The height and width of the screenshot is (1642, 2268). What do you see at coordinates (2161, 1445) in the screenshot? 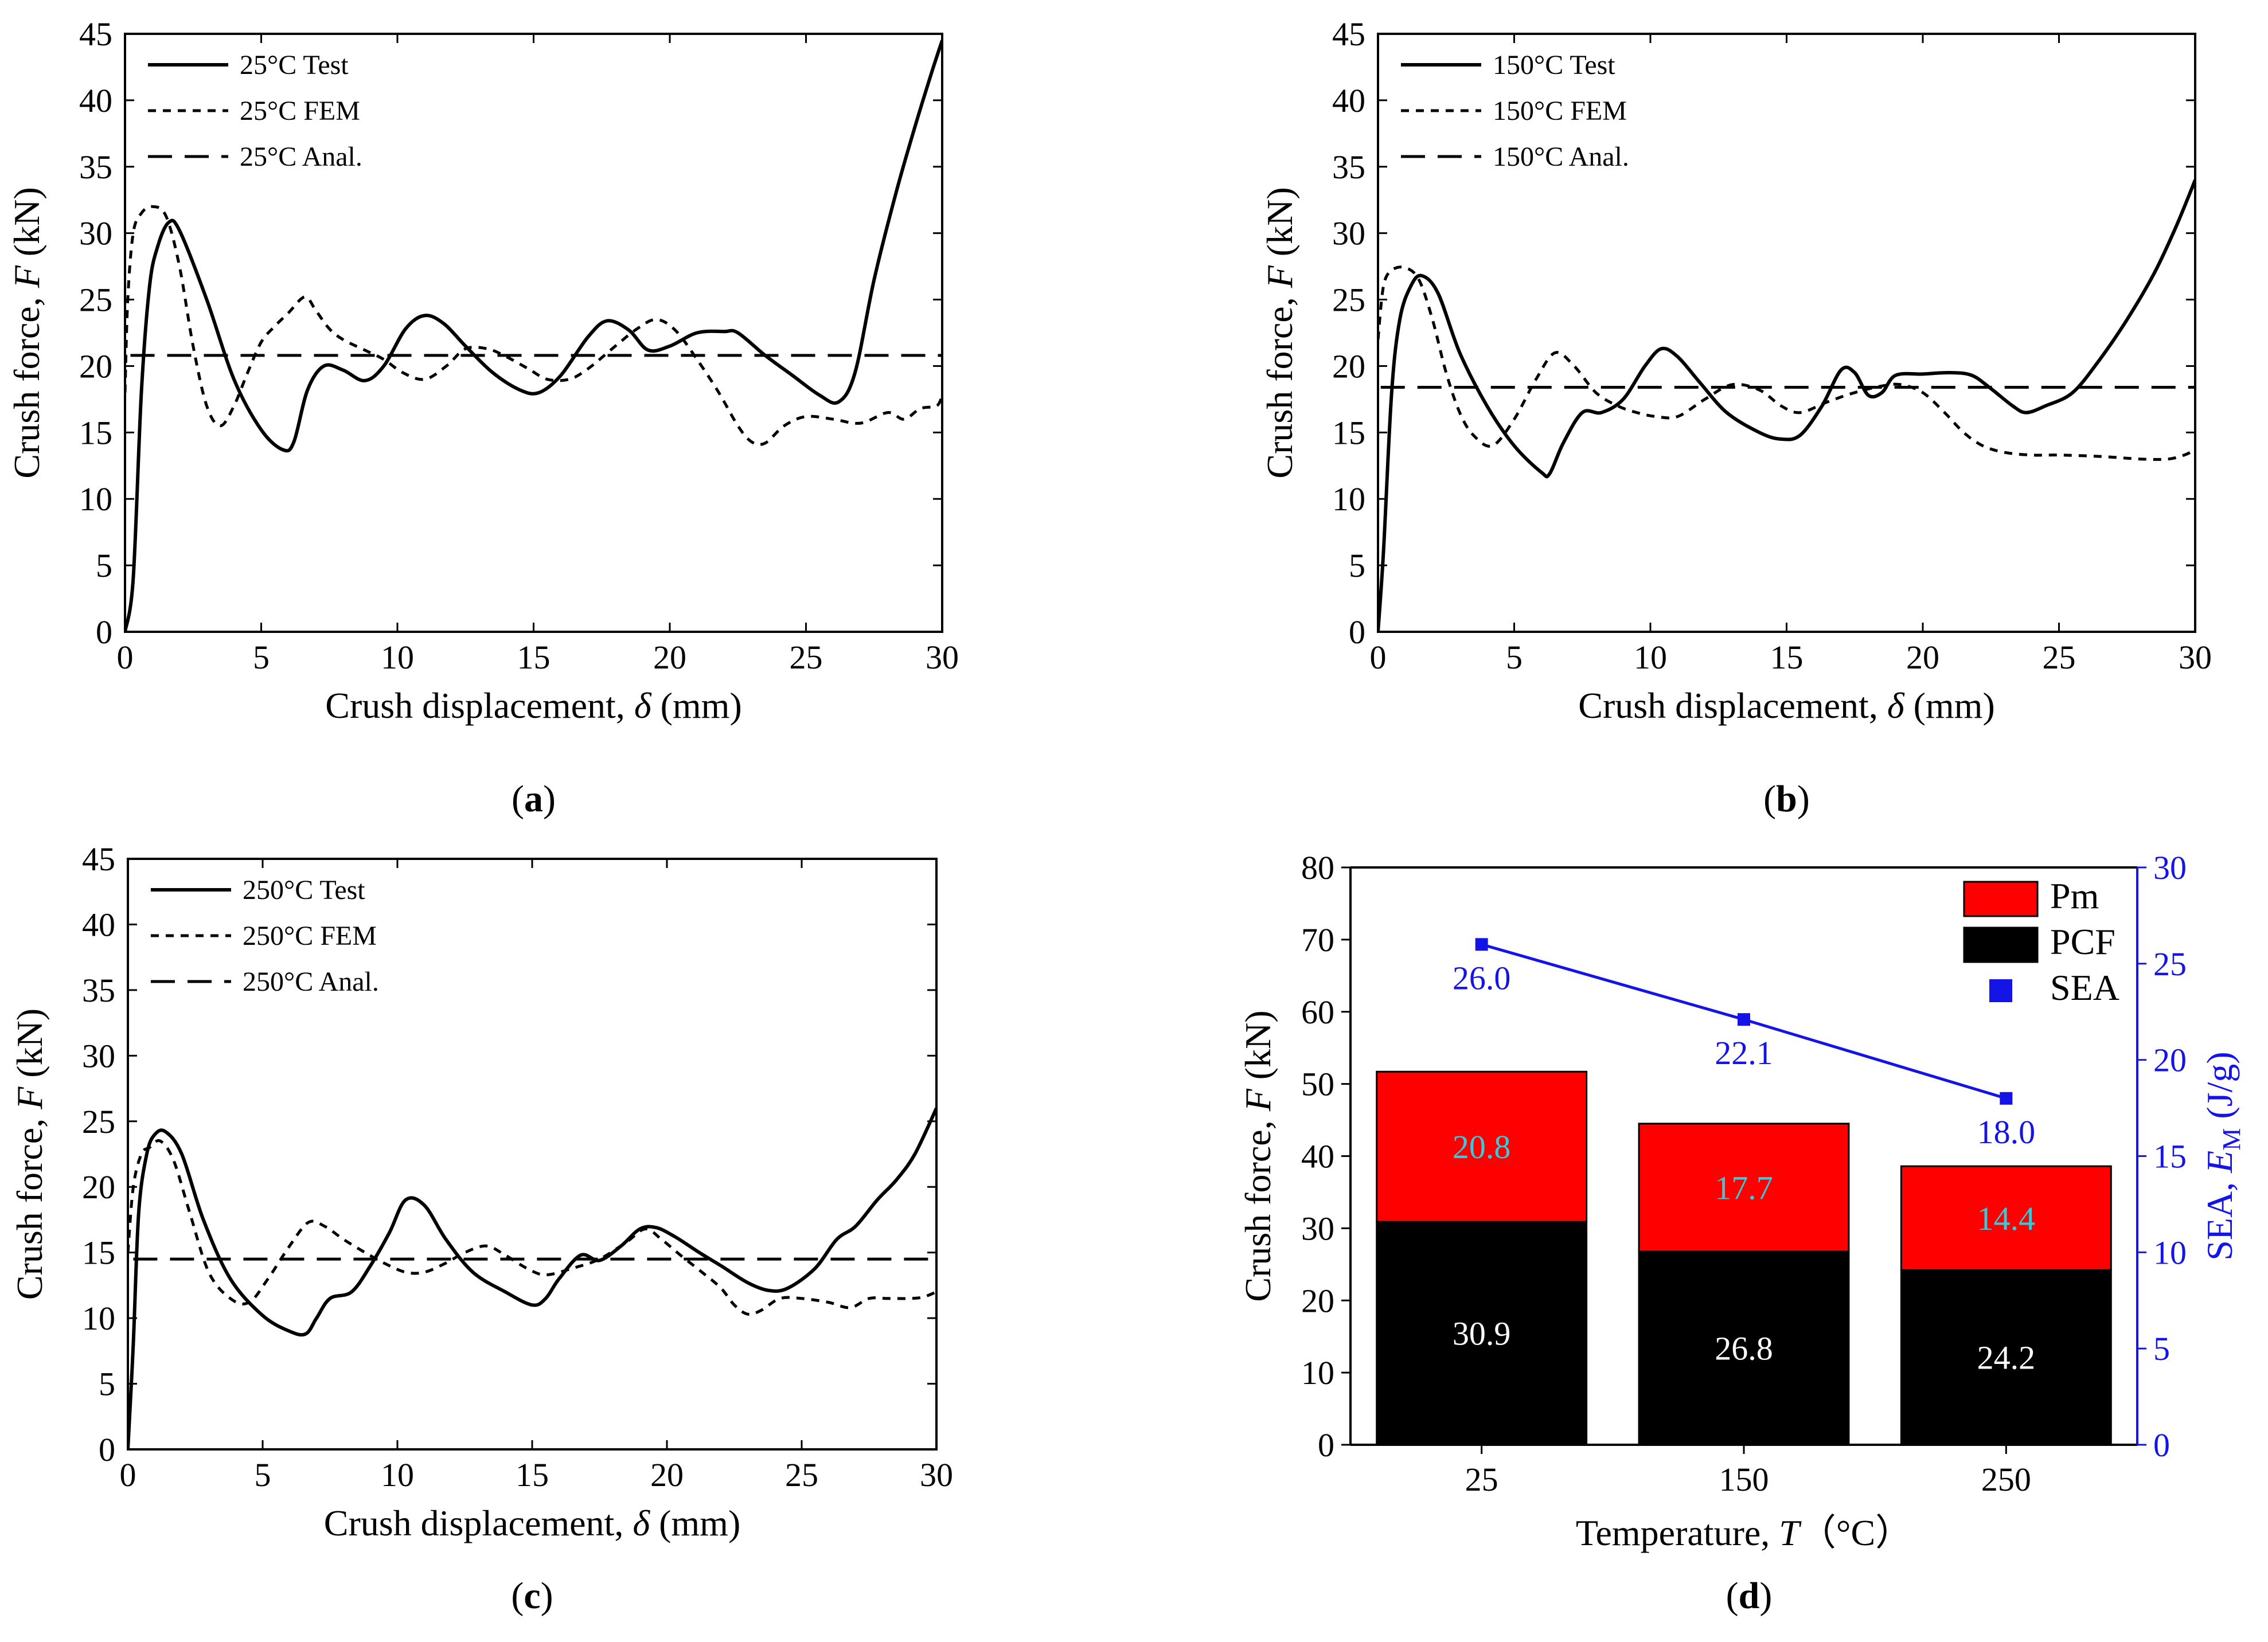
I see `y2-tick-label: 0` at bounding box center [2161, 1445].